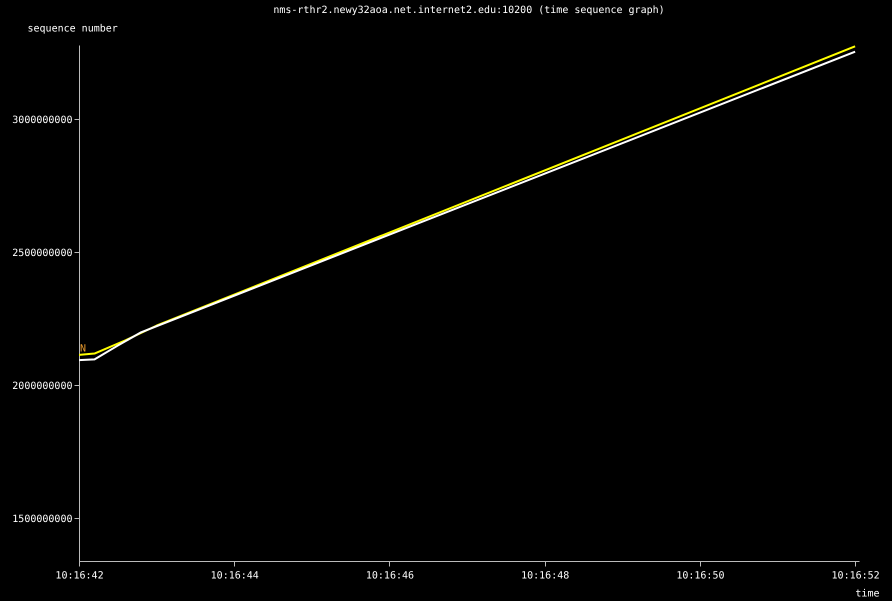 Image resolution: width=892 pixels, height=601 pixels. I want to click on x-axis-title: time, so click(867, 594).